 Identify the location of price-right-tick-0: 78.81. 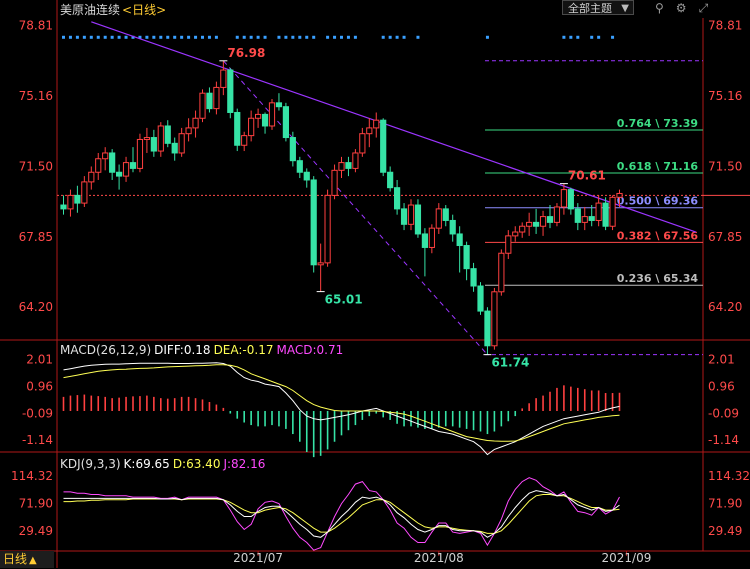
(725, 26).